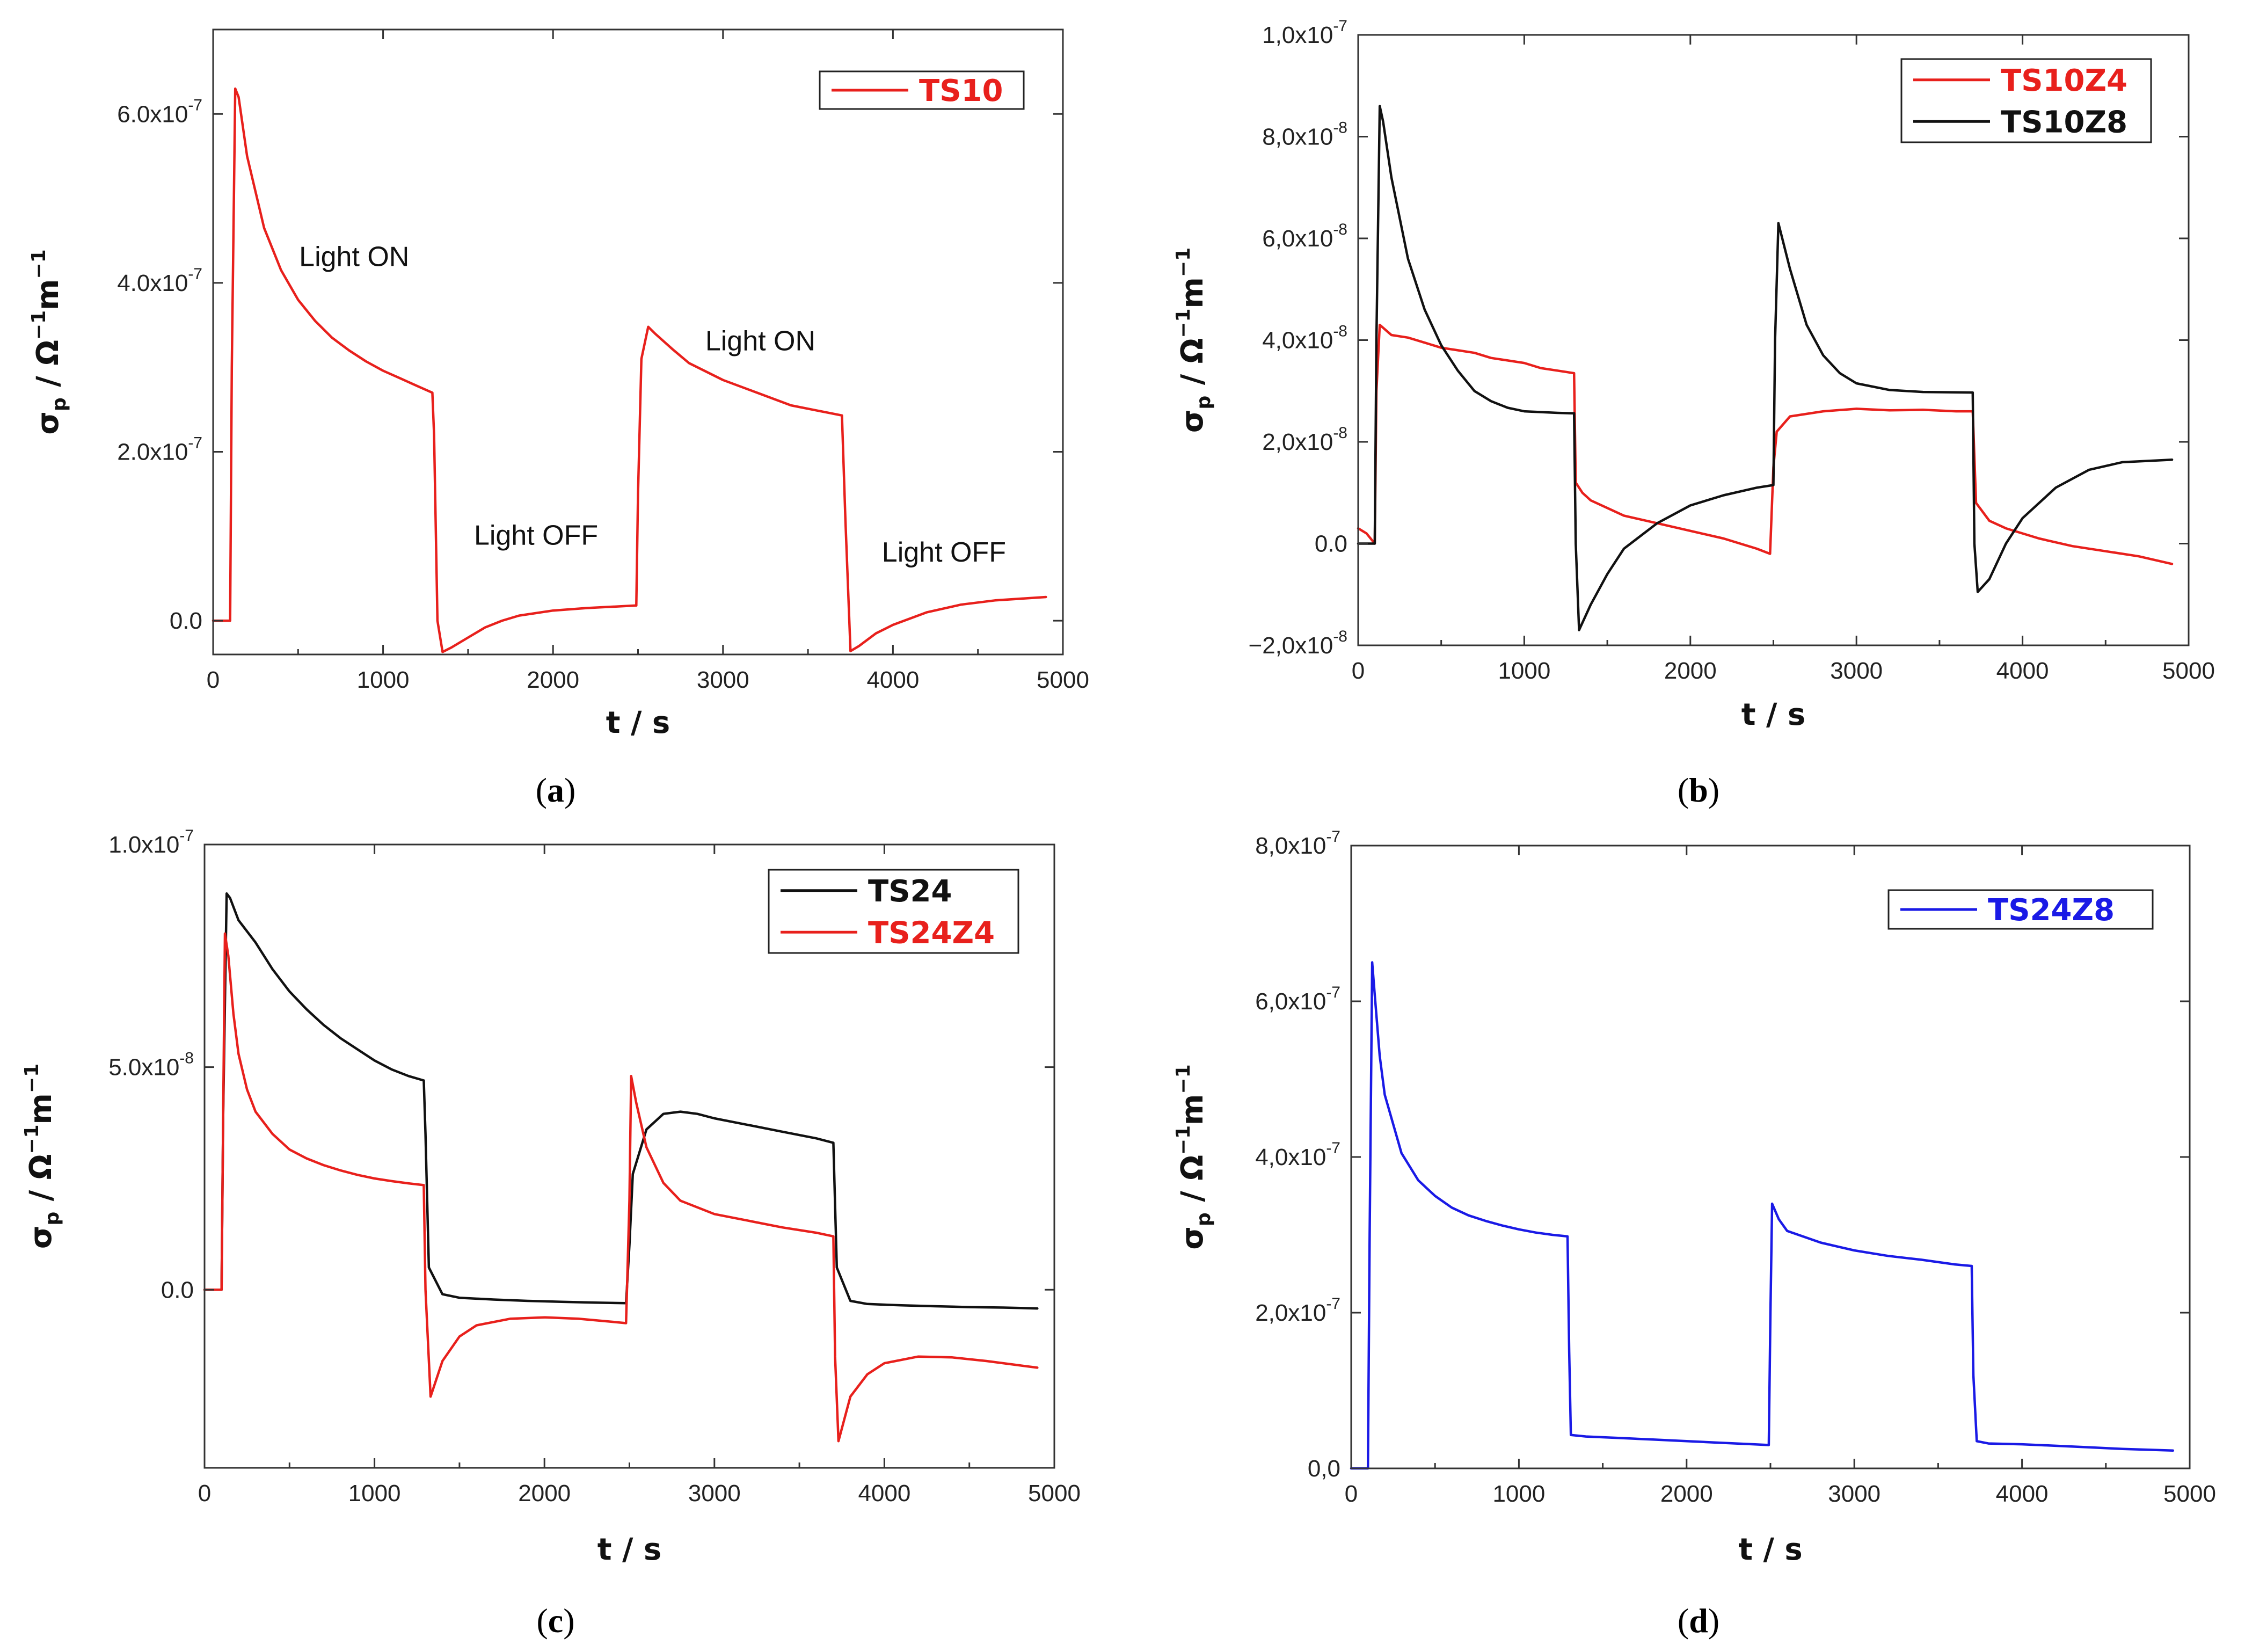 This screenshot has width=2245, height=1652. I want to click on panel-a-caption: (a), so click(556, 790).